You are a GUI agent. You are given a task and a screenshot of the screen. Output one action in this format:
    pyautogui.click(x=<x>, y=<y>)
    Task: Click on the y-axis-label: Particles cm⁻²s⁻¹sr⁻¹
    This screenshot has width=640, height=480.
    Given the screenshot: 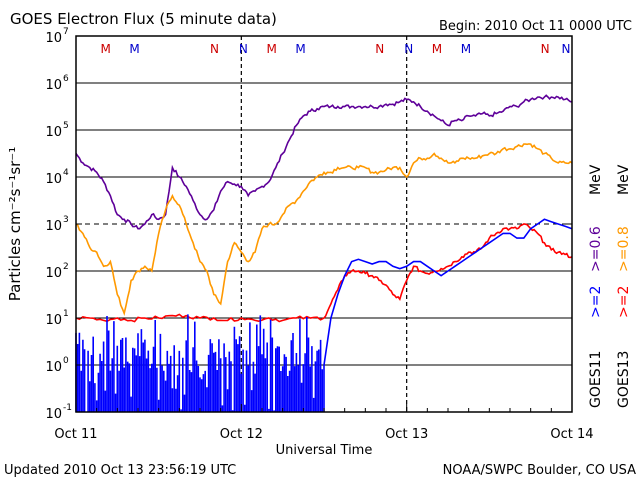 What is the action you would take?
    pyautogui.click(x=15, y=224)
    